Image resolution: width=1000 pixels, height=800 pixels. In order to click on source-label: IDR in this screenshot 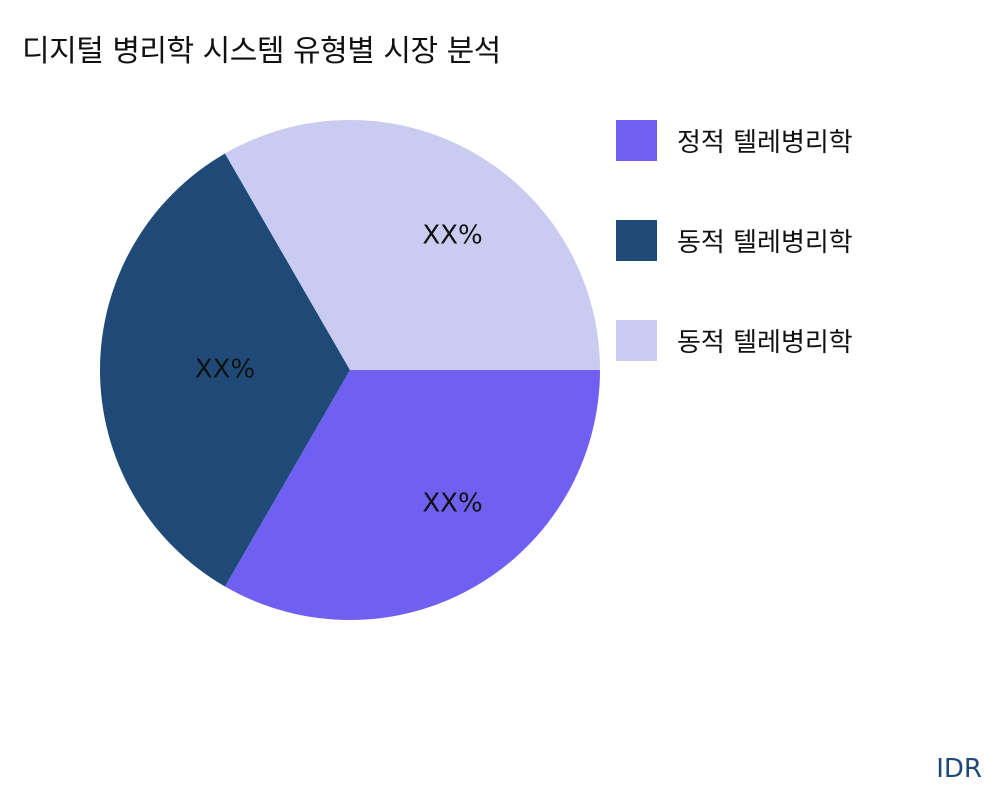, I will do `click(959, 769)`.